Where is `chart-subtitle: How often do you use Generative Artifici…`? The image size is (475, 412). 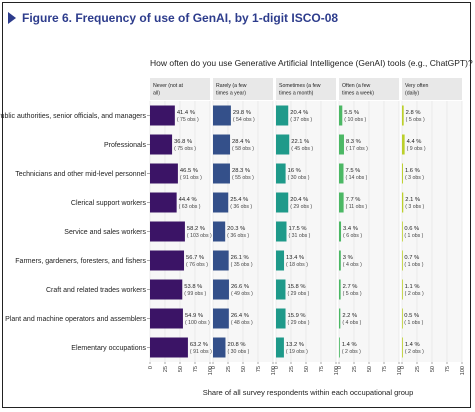 chart-subtitle: How often do you use Generative Artifici… is located at coordinates (311, 63).